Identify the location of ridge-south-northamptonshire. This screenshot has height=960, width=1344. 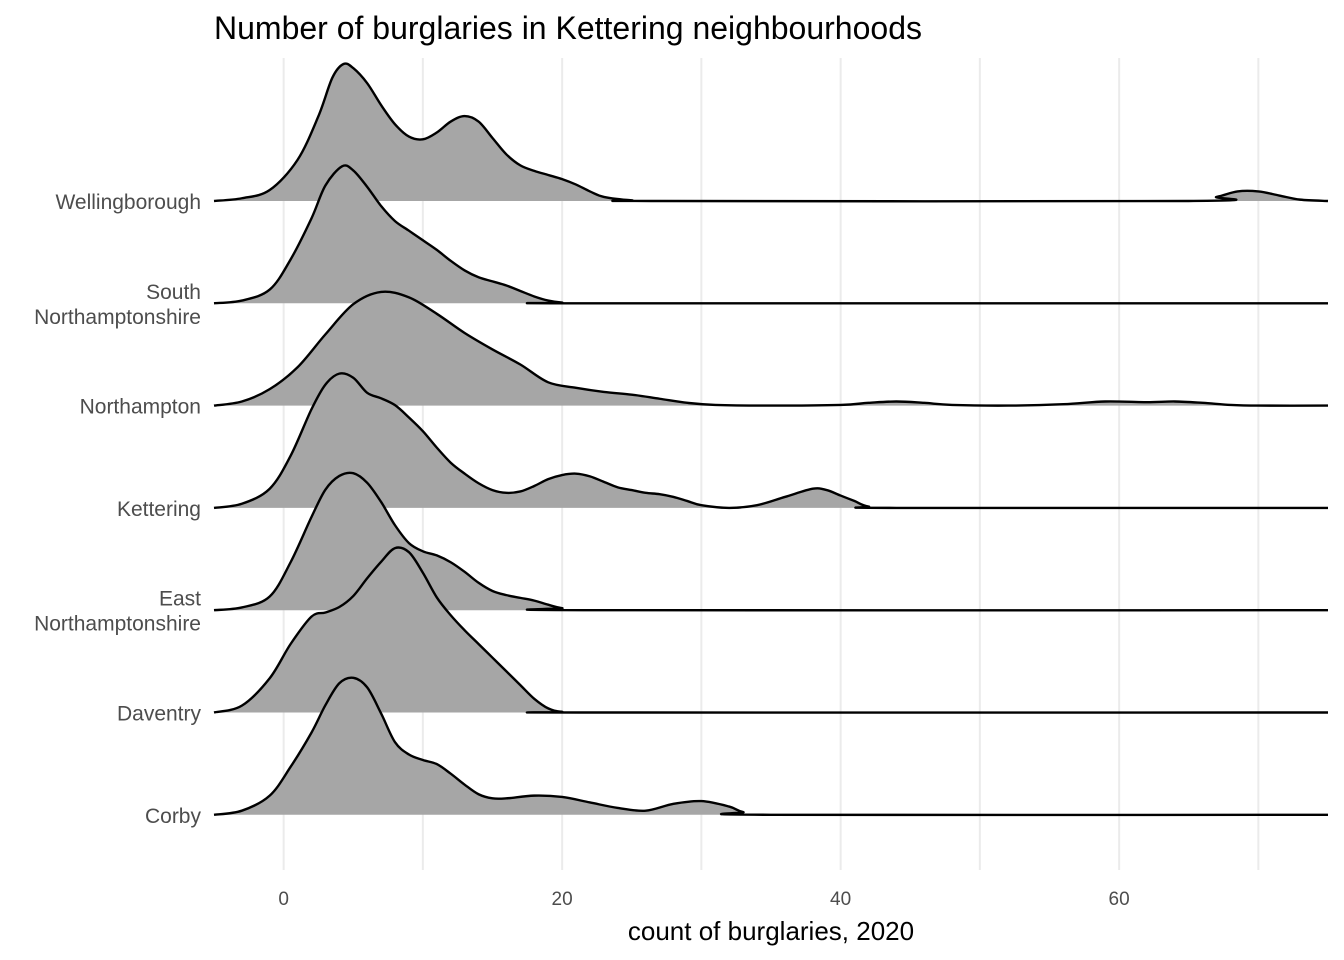
(771, 234).